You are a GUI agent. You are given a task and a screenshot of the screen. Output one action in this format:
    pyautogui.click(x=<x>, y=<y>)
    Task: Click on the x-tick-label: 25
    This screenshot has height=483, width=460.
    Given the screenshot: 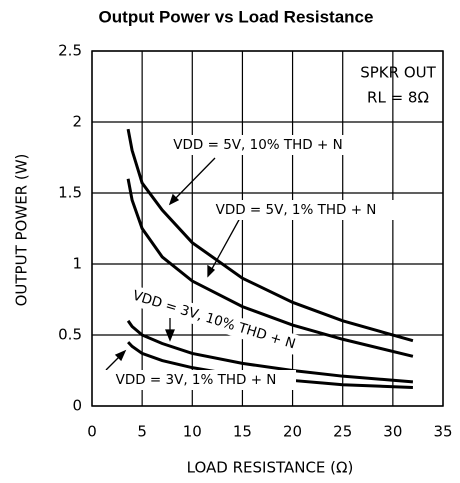 What is the action you would take?
    pyautogui.click(x=342, y=432)
    